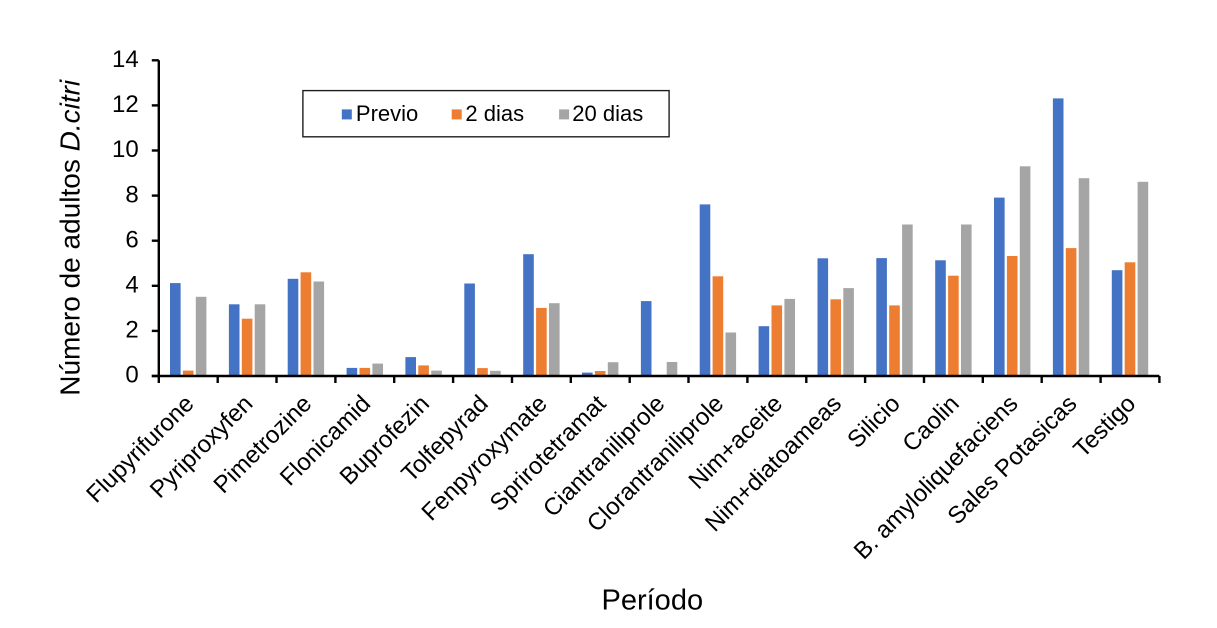 This screenshot has width=1217, height=628. Describe the element at coordinates (387, 113) in the screenshot. I see `svg-text: Previo` at that location.